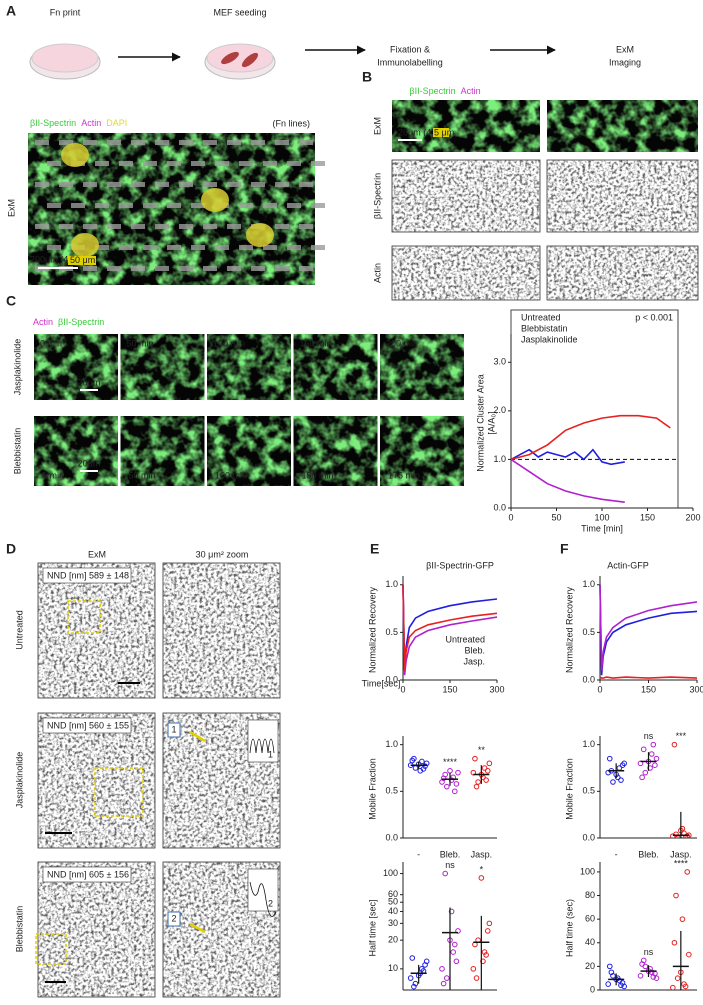 Image resolution: width=703 pixels, height=1005 pixels. What do you see at coordinates (648, 689) in the screenshot?
I see `x-tick-label: 150` at bounding box center [648, 689].